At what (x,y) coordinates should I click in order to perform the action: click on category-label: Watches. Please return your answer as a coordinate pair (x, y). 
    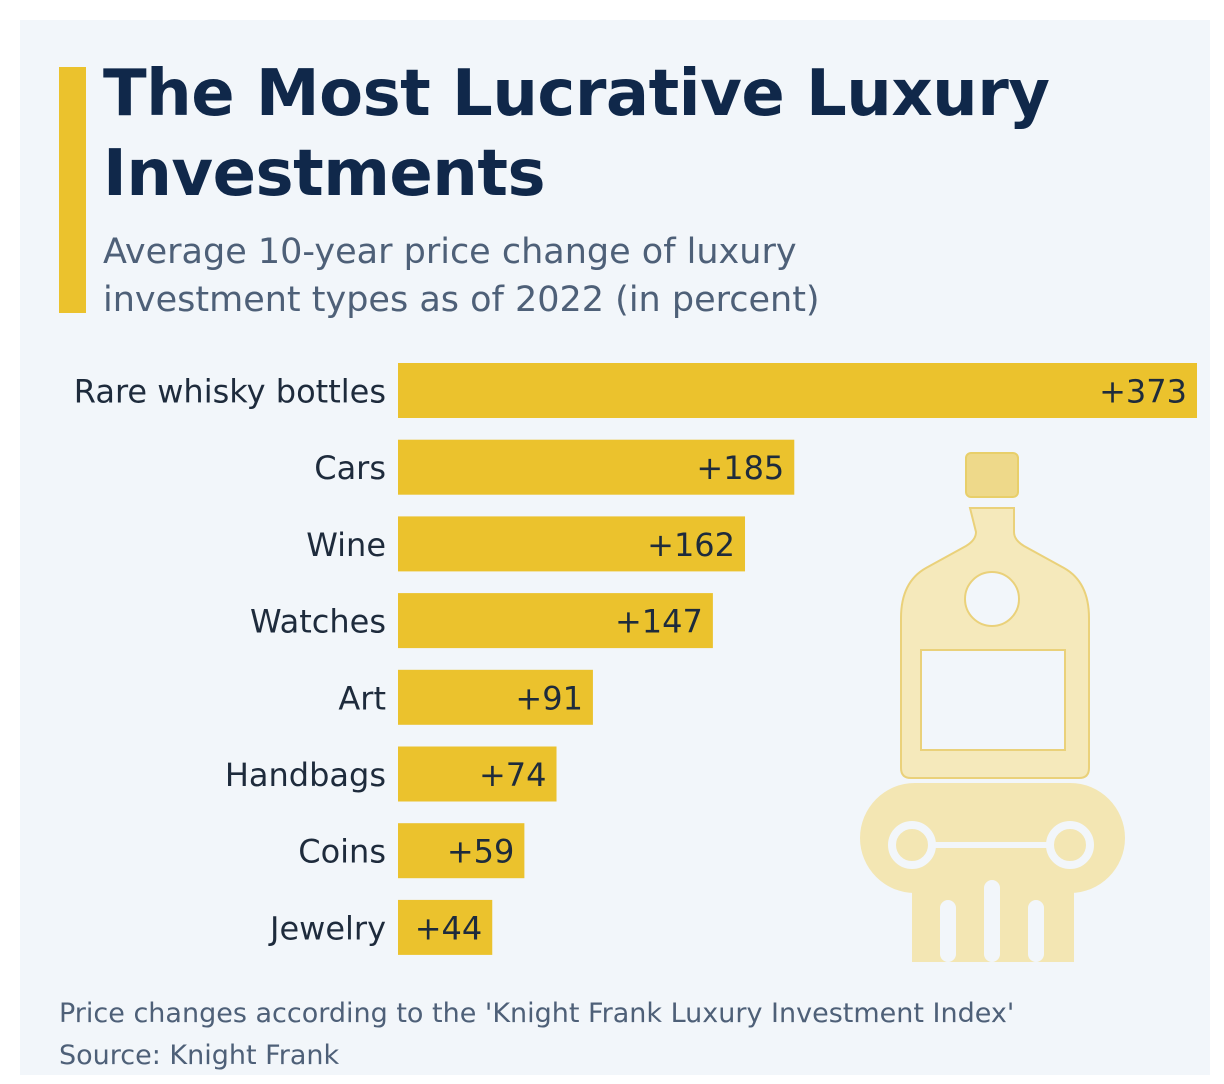
    Looking at the image, I should click on (318, 622).